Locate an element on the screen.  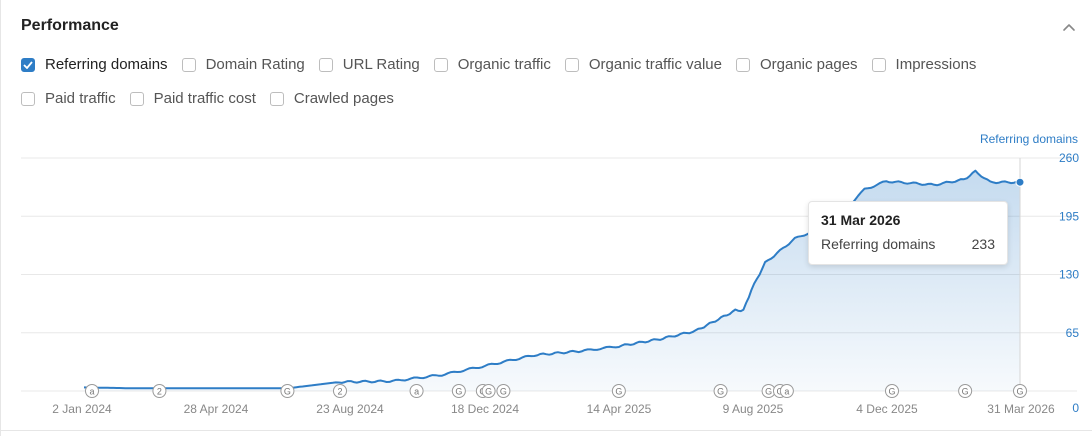
metric-domain-rating: Domain Rating is located at coordinates (243, 64).